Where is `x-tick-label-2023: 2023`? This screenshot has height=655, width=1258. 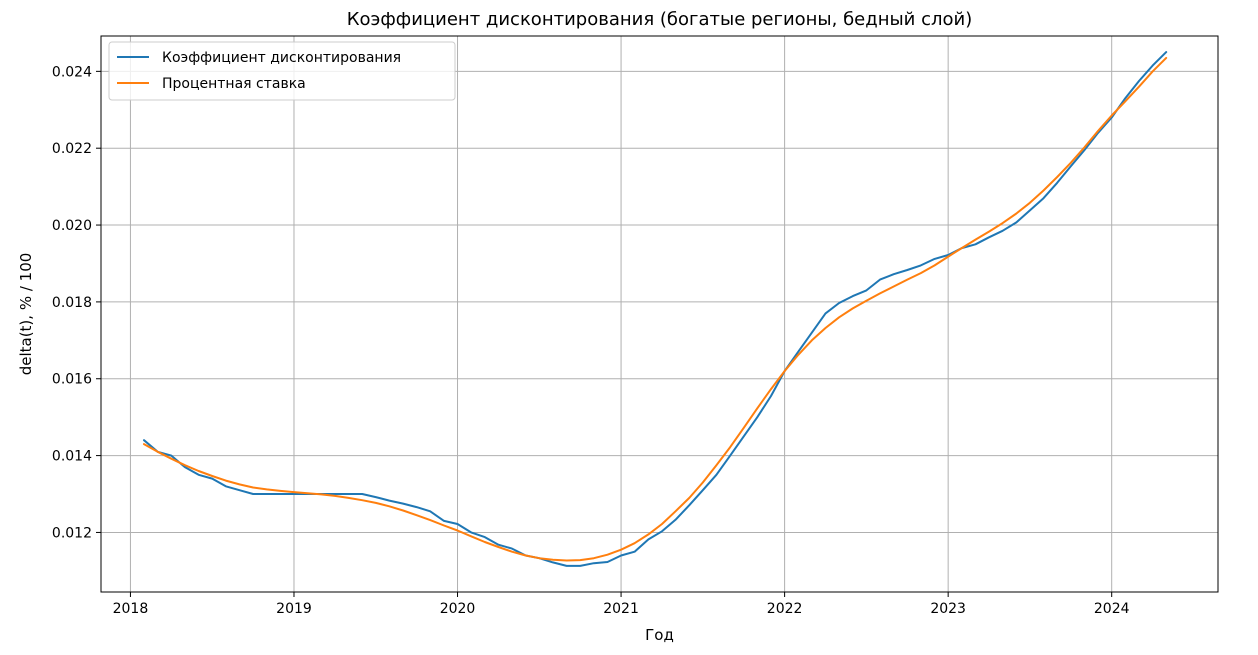 x-tick-label-2023: 2023 is located at coordinates (948, 609).